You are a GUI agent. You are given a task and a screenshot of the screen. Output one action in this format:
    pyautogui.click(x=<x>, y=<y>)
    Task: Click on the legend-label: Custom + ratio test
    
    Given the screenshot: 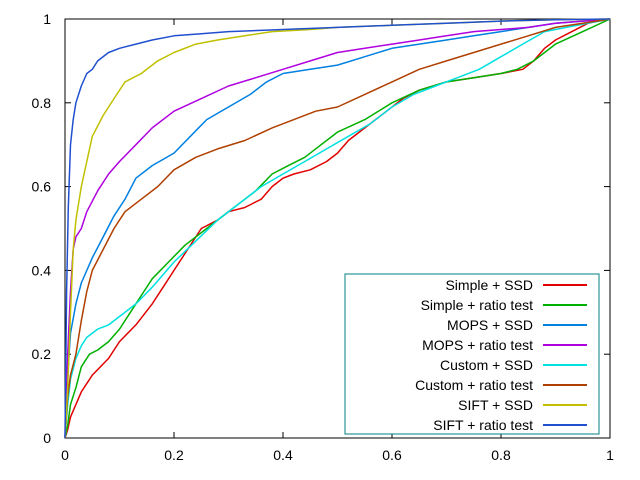 What is the action you would take?
    pyautogui.click(x=474, y=385)
    